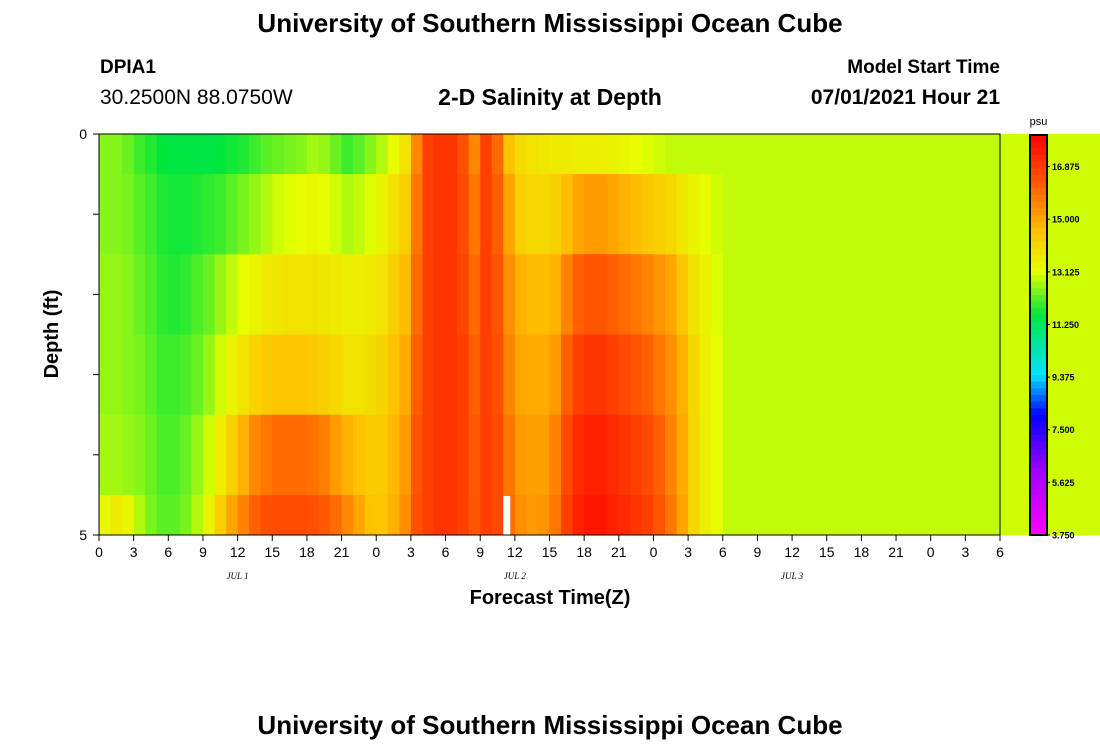  What do you see at coordinates (411, 552) in the screenshot?
I see `x-tick-label: 3` at bounding box center [411, 552].